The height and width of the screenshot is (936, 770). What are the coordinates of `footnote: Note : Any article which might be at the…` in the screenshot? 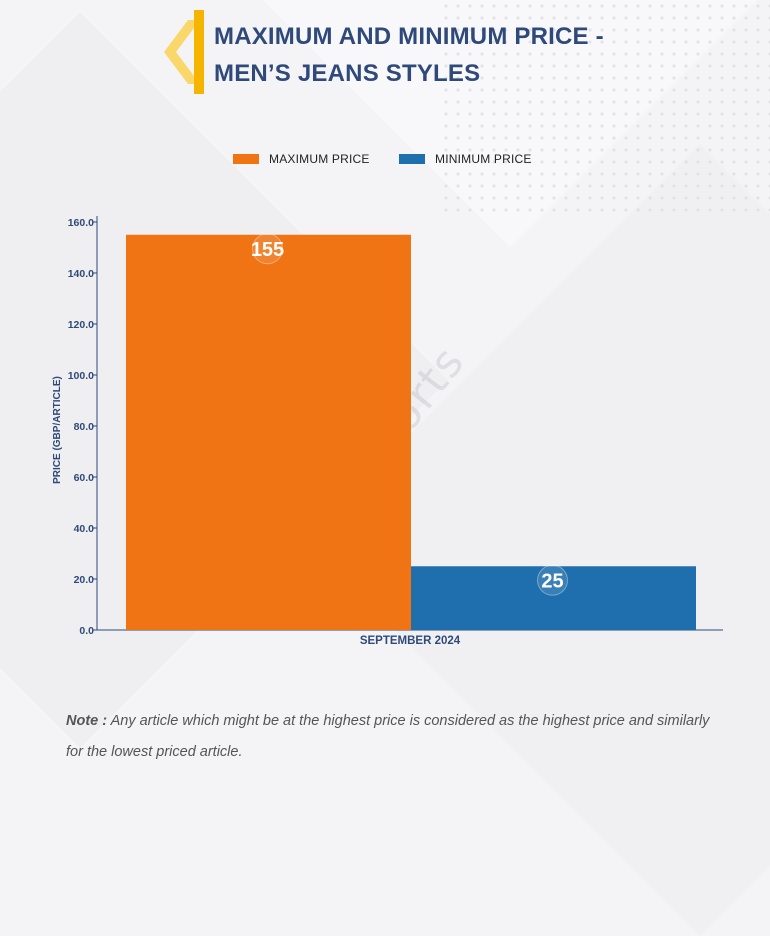 It's located at (396, 737).